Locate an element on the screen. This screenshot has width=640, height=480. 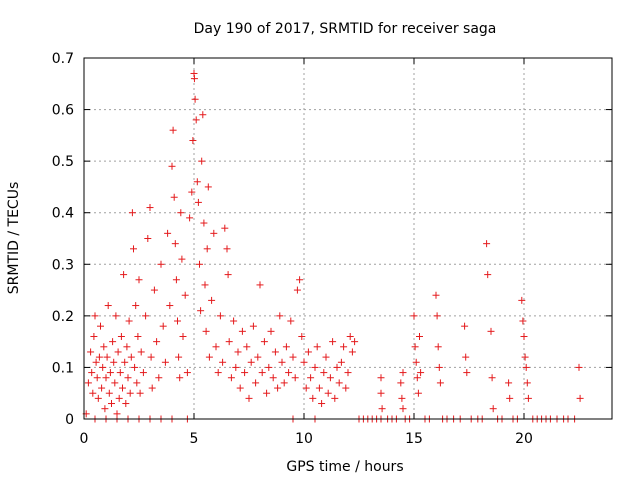
x-tick-label: 5 is located at coordinates (194, 439).